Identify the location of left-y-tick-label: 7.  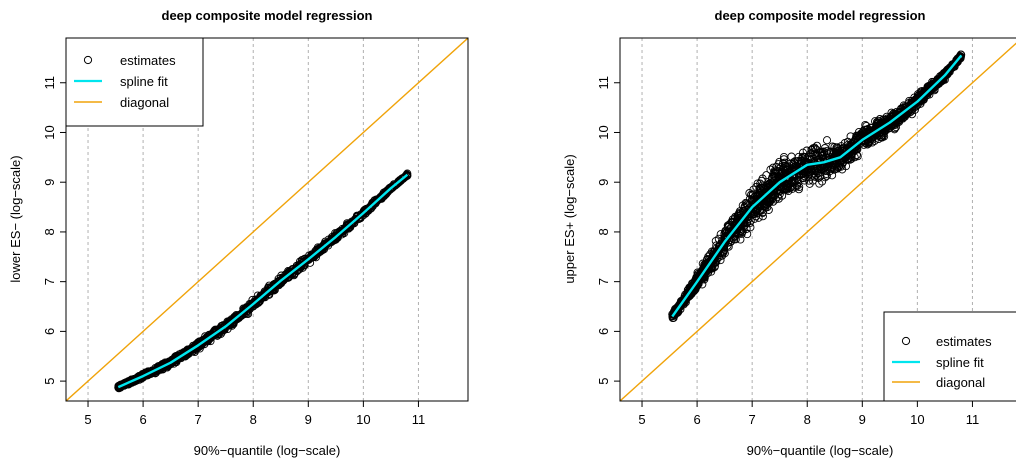
(49, 281).